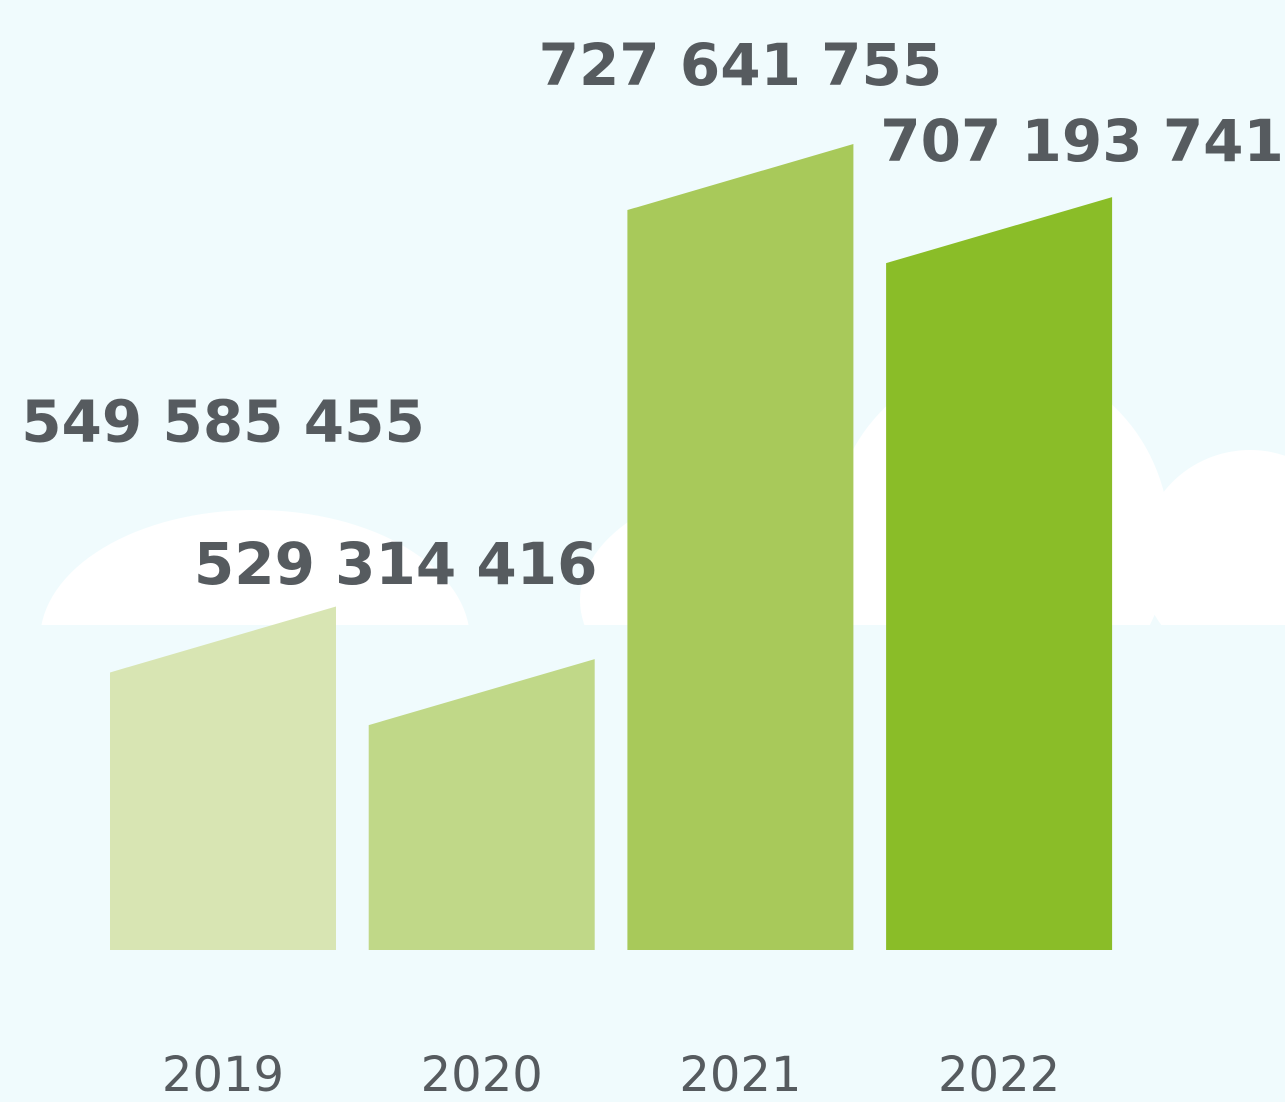  I want to click on x-tick-label: 2019, so click(223, 1074).